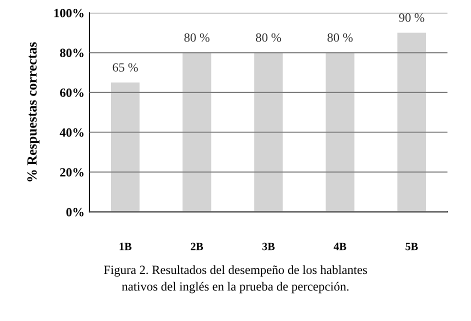 Image resolution: width=471 pixels, height=321 pixels. What do you see at coordinates (126, 246) in the screenshot?
I see `x-tick-label: 1B` at bounding box center [126, 246].